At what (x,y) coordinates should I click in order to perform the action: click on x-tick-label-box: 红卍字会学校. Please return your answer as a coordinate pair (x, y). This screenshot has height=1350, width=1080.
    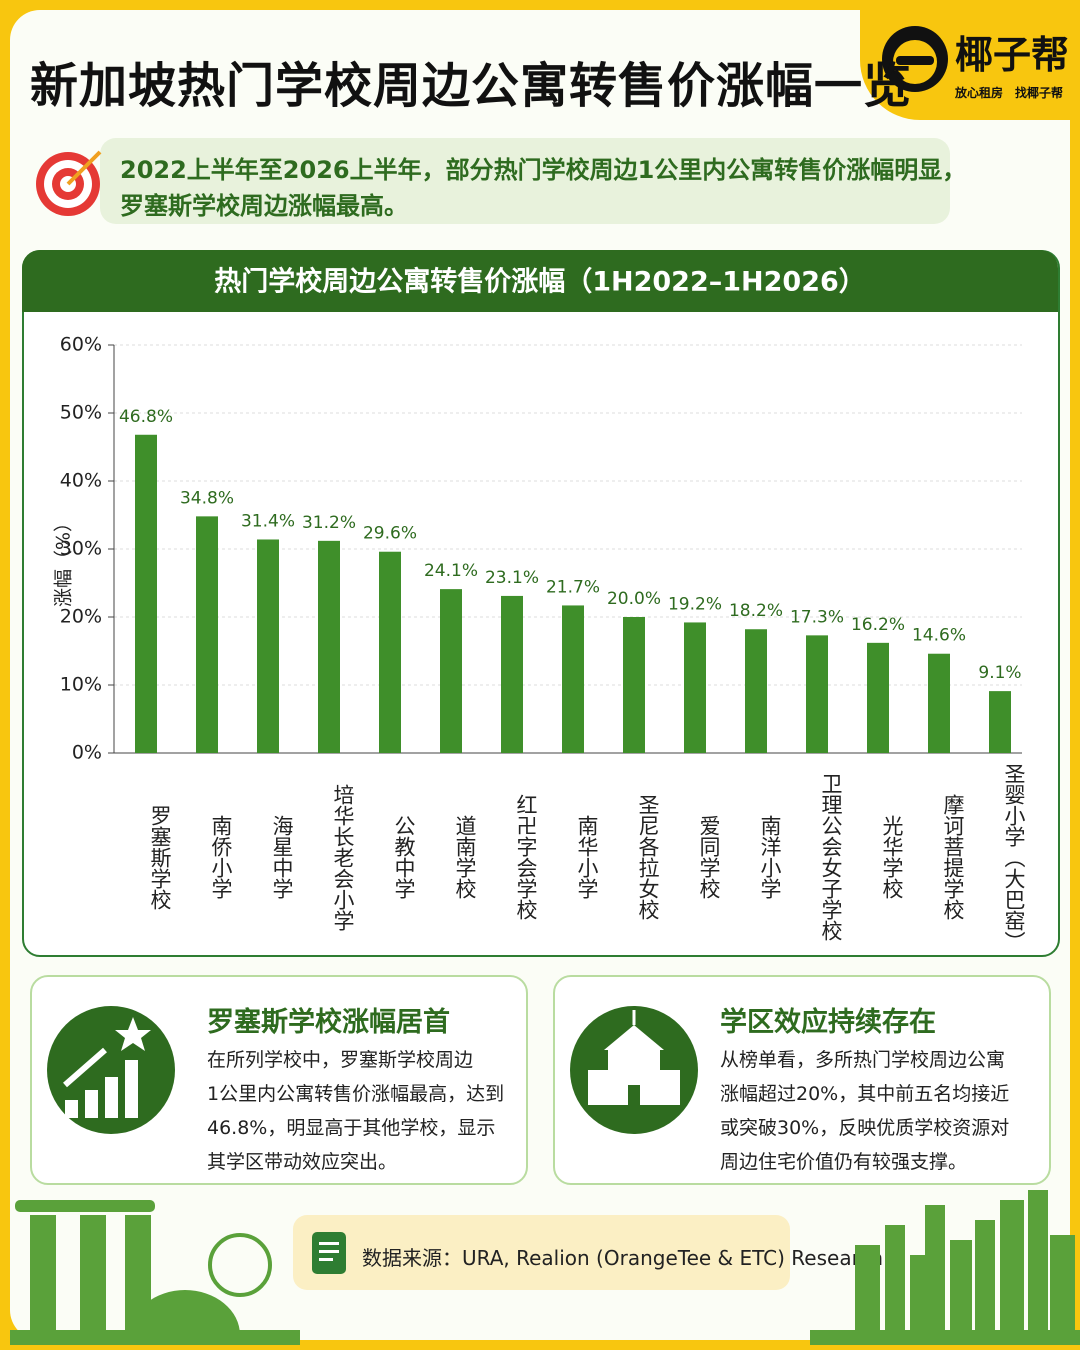
    Looking at the image, I should click on (525, 857).